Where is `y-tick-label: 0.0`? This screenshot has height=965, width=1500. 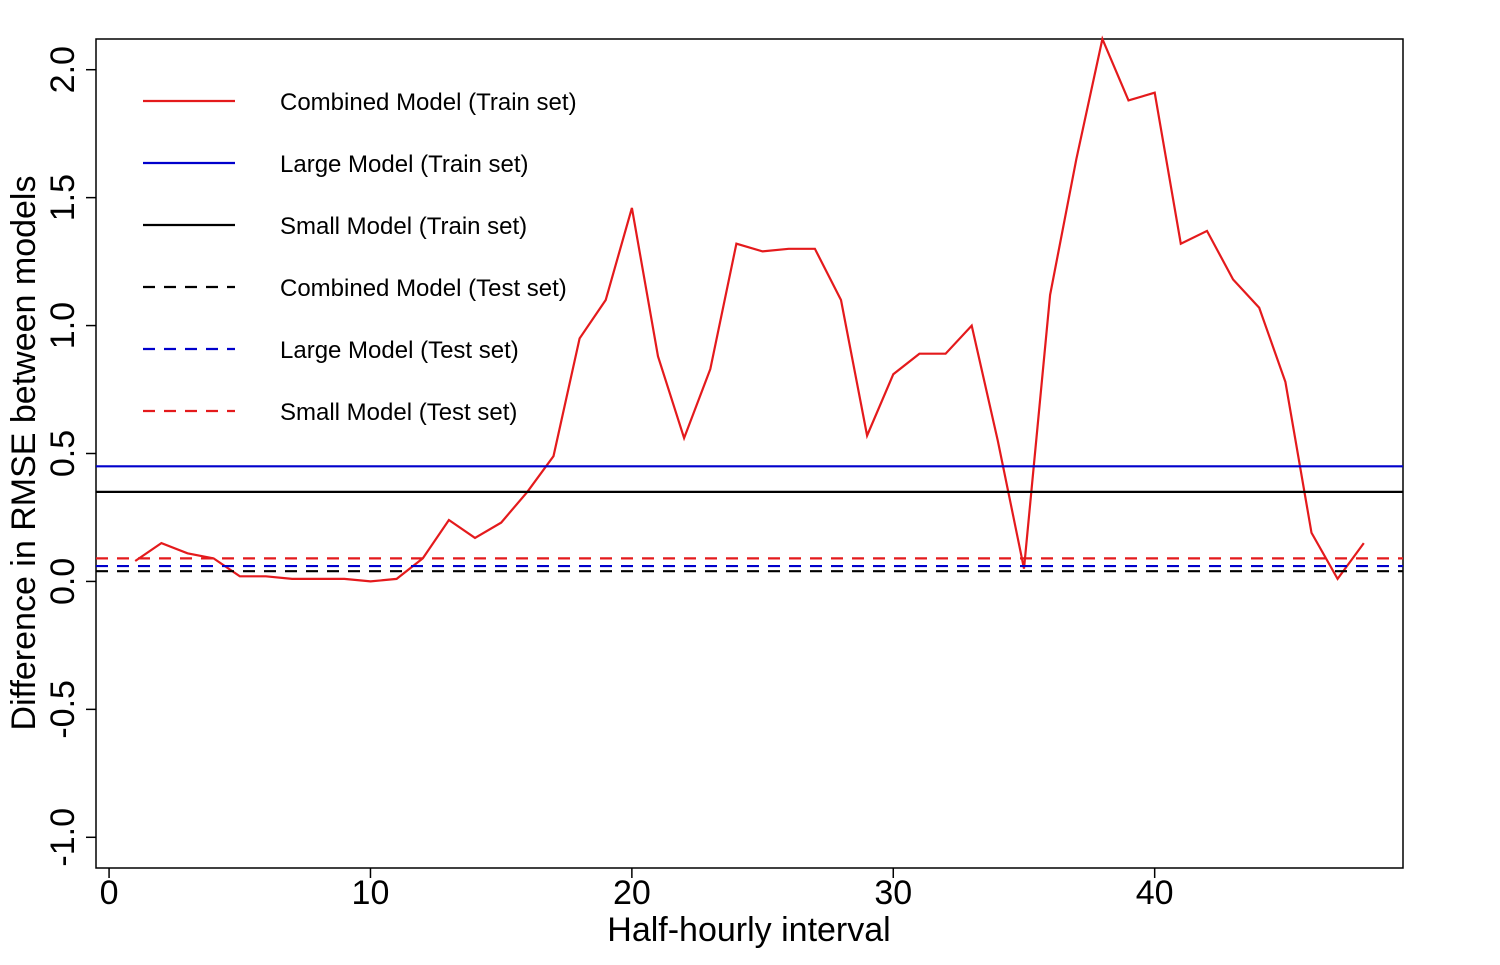 y-tick-label: 0.0 is located at coordinates (63, 581).